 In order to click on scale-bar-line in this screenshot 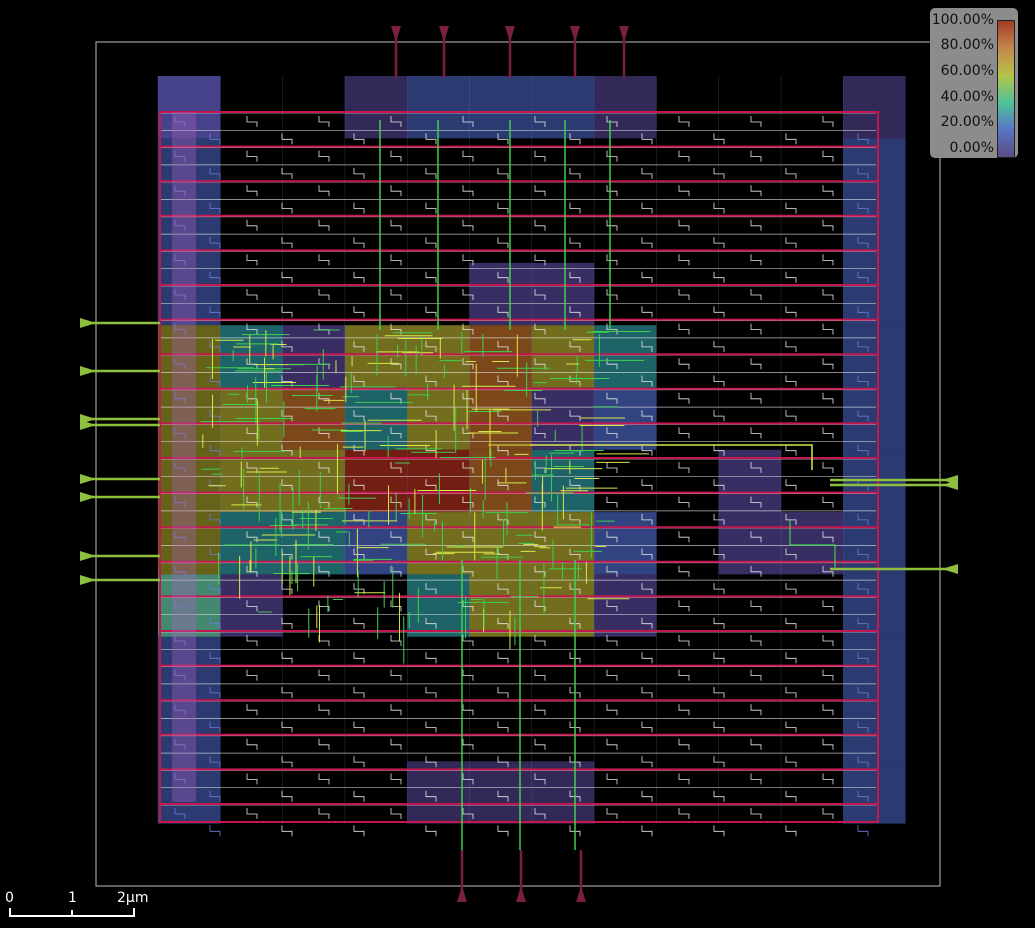, I will do `click(72, 912)`.